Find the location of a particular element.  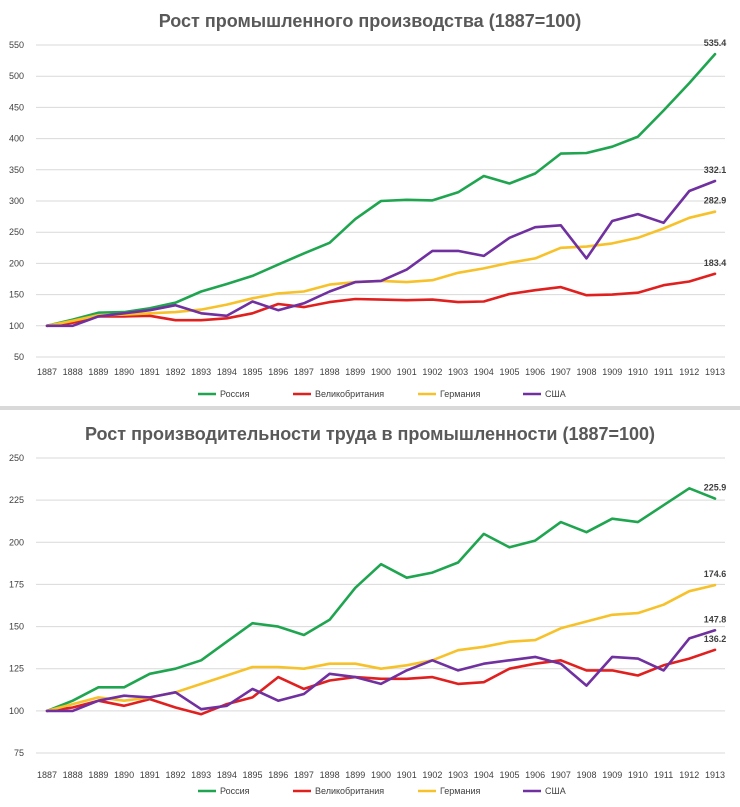

y-tick-label: 450 is located at coordinates (16, 107).